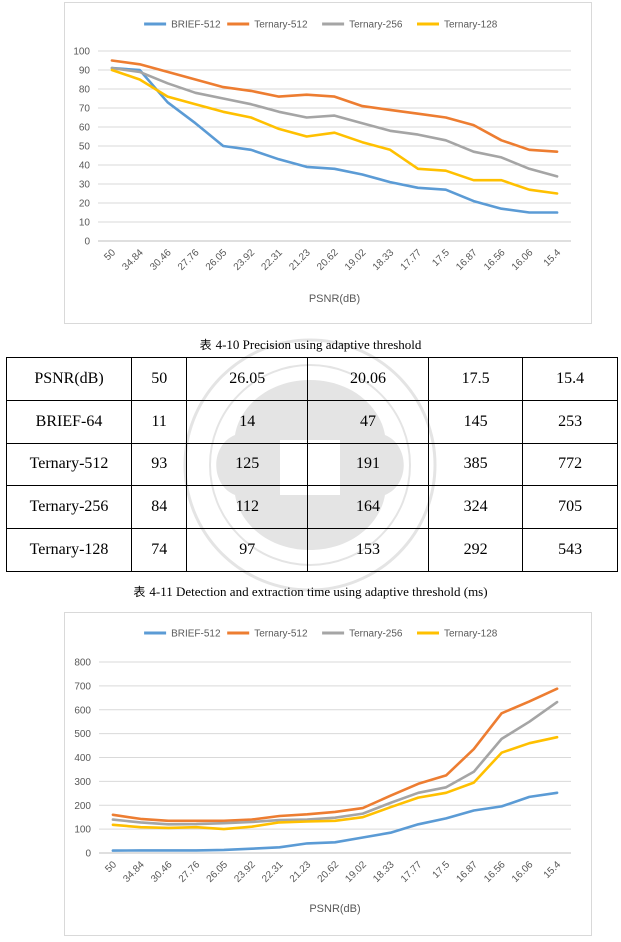 The image size is (621, 942). What do you see at coordinates (475, 379) in the screenshot?
I see `table-cell: 17.5` at bounding box center [475, 379].